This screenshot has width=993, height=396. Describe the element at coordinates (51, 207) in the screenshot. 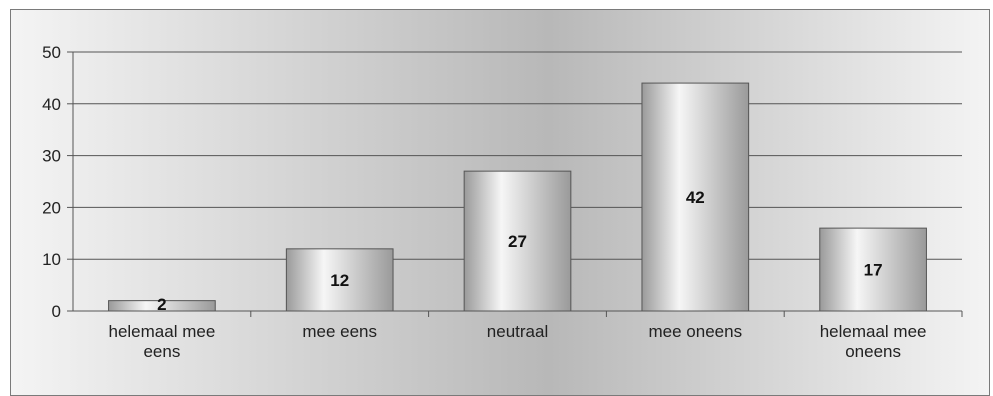

I see `y-tick-label: 20` at that location.